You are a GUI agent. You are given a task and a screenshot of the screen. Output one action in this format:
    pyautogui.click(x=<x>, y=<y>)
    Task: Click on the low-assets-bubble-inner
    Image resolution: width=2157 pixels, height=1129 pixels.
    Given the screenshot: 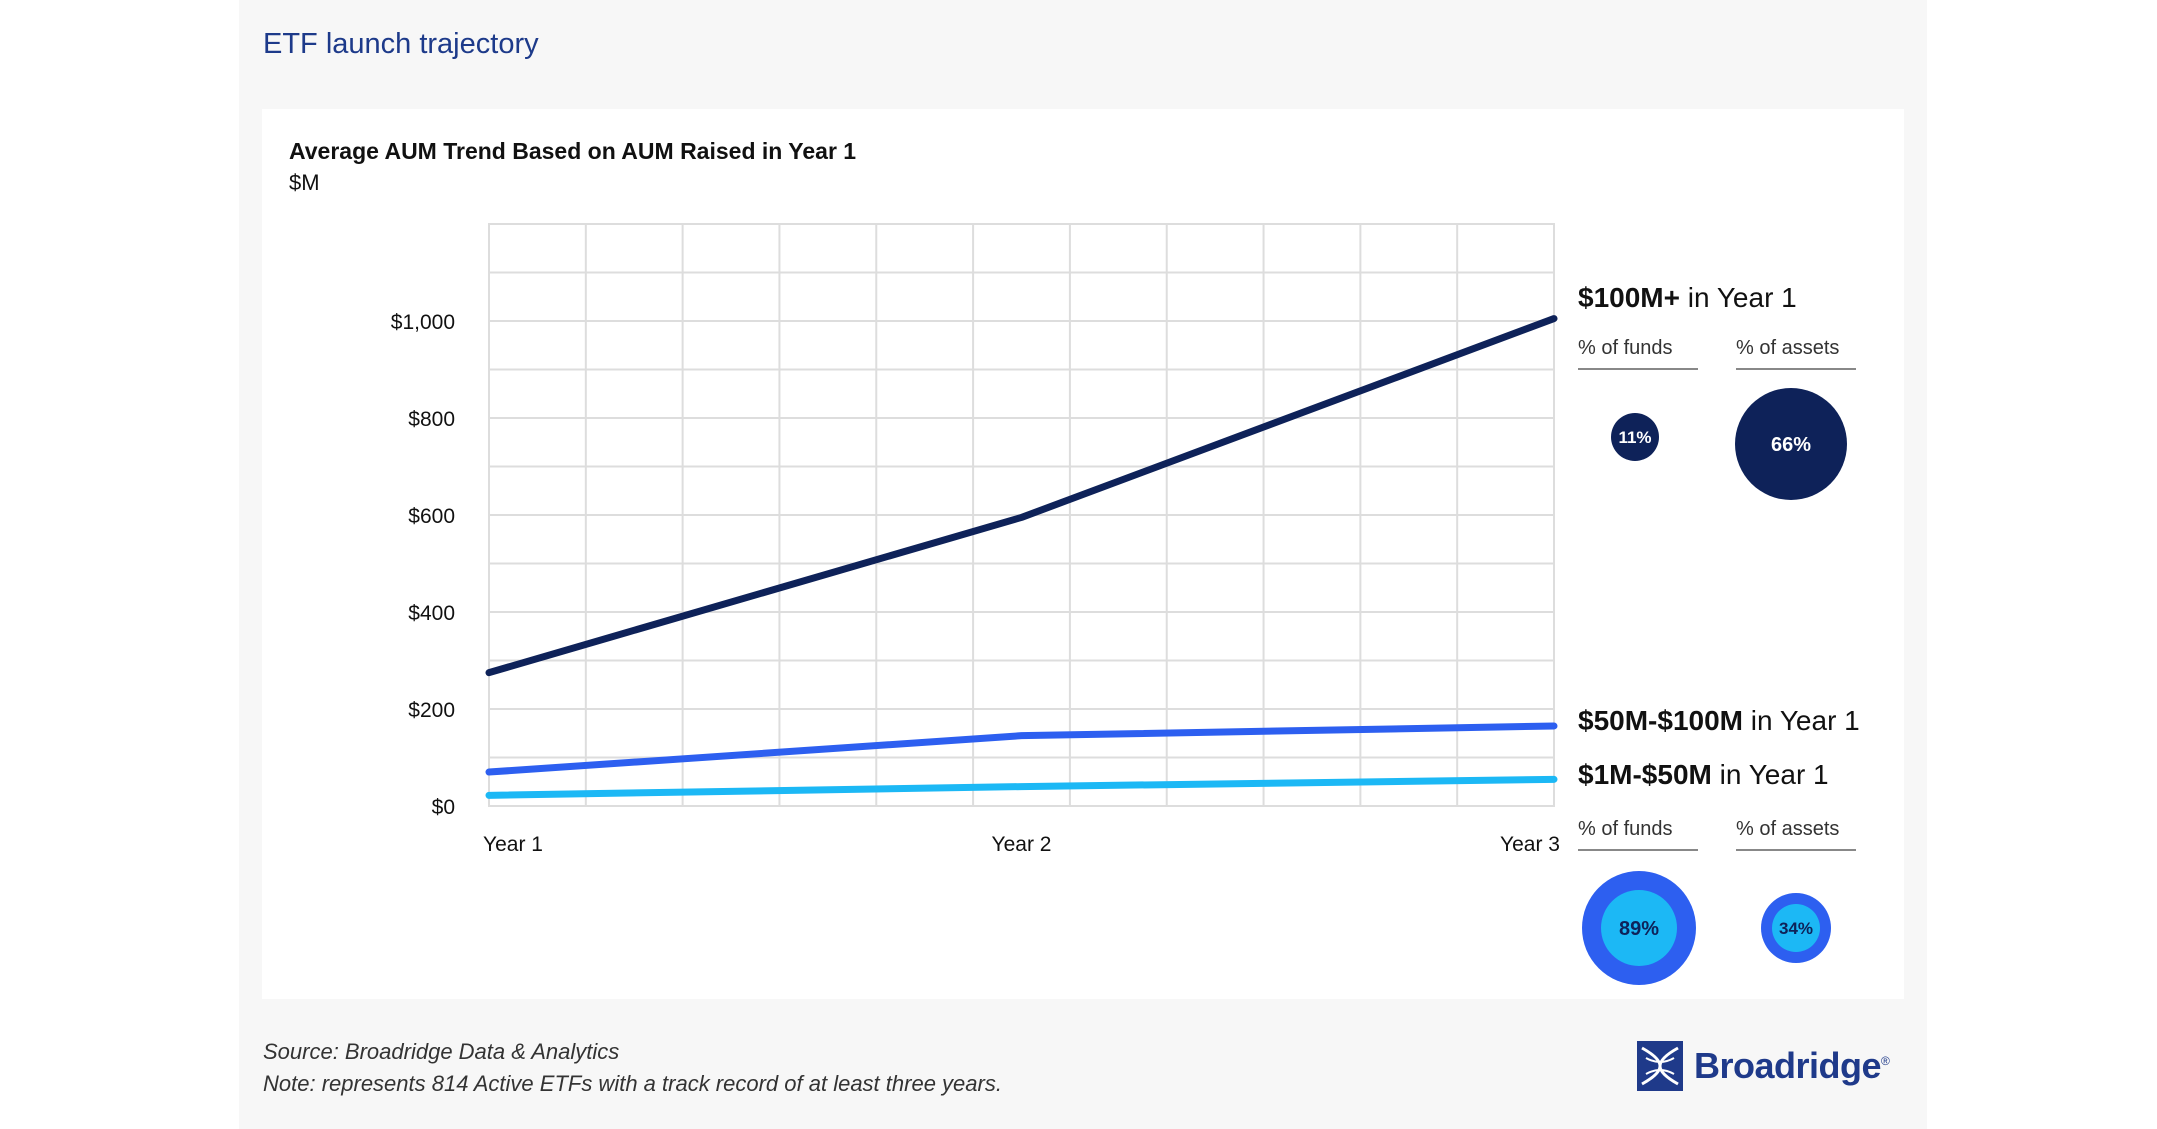 What is the action you would take?
    pyautogui.click(x=1796, y=928)
    